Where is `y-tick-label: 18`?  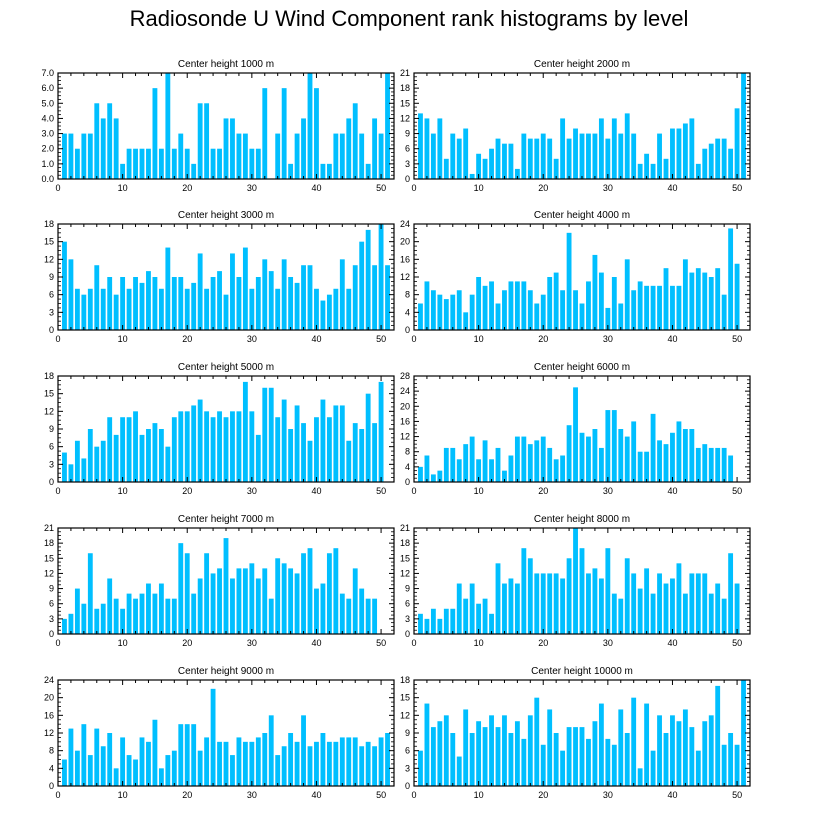 y-tick-label: 18 is located at coordinates (405, 88).